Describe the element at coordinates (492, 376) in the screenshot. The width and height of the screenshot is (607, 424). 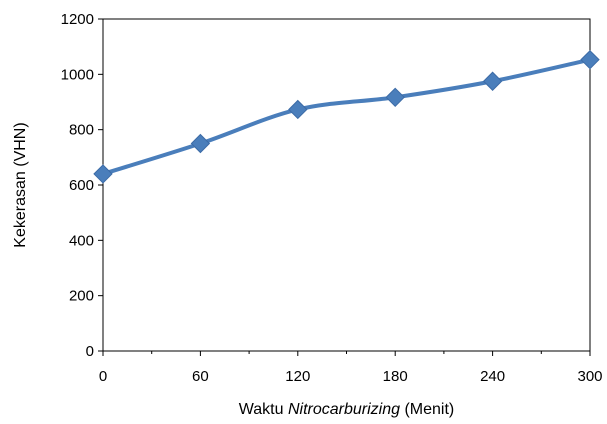
I see `x-tick-label: 240` at that location.